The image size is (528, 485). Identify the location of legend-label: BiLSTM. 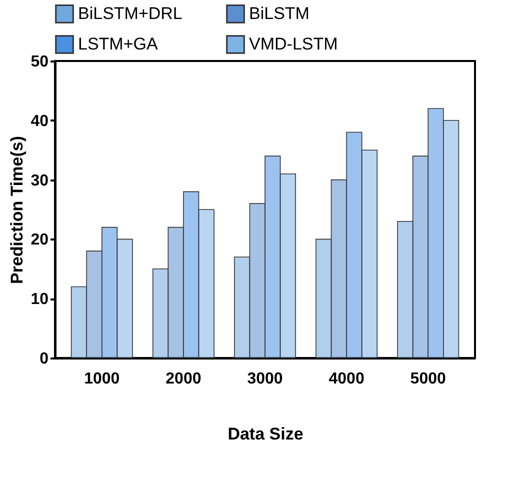
(279, 13).